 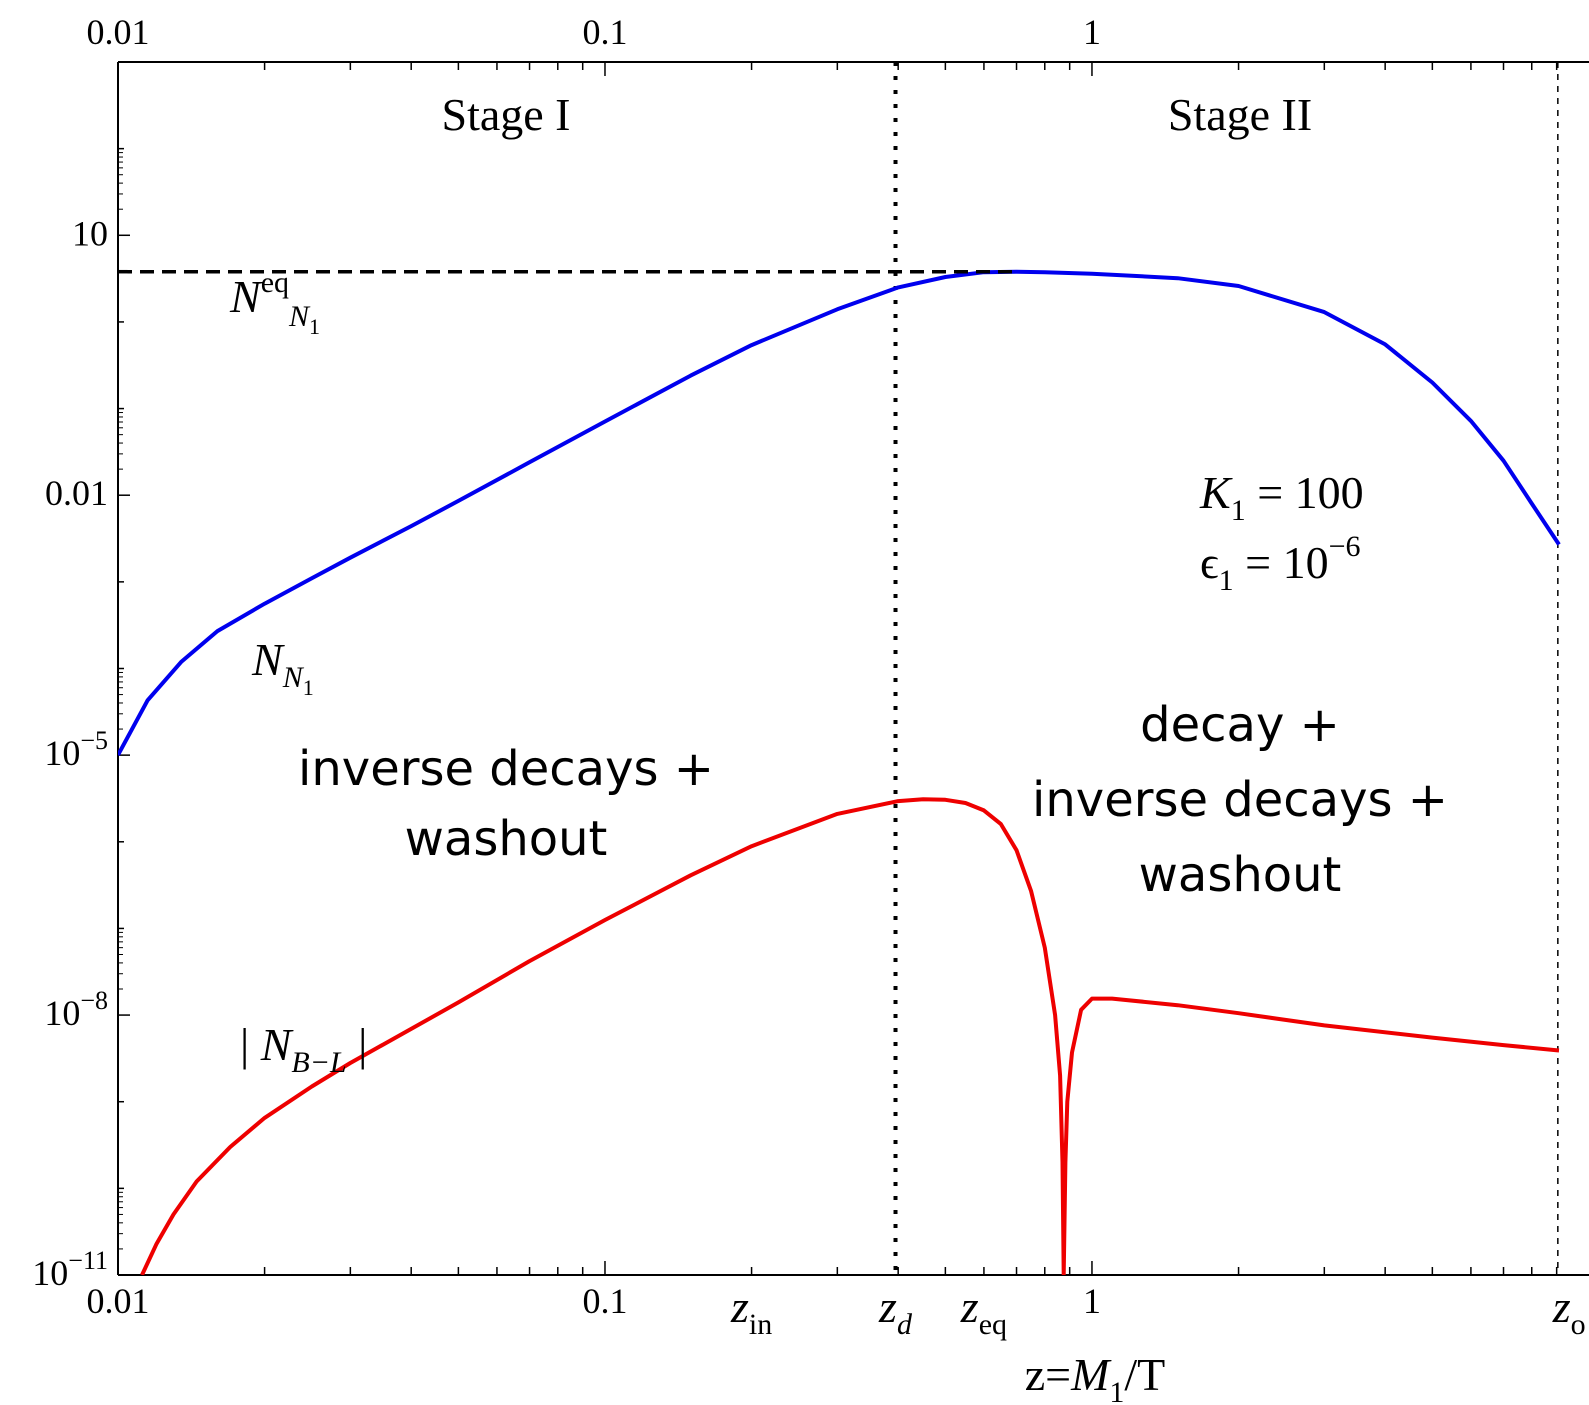 What do you see at coordinates (506, 839) in the screenshot?
I see `left-process-line-2: washout` at bounding box center [506, 839].